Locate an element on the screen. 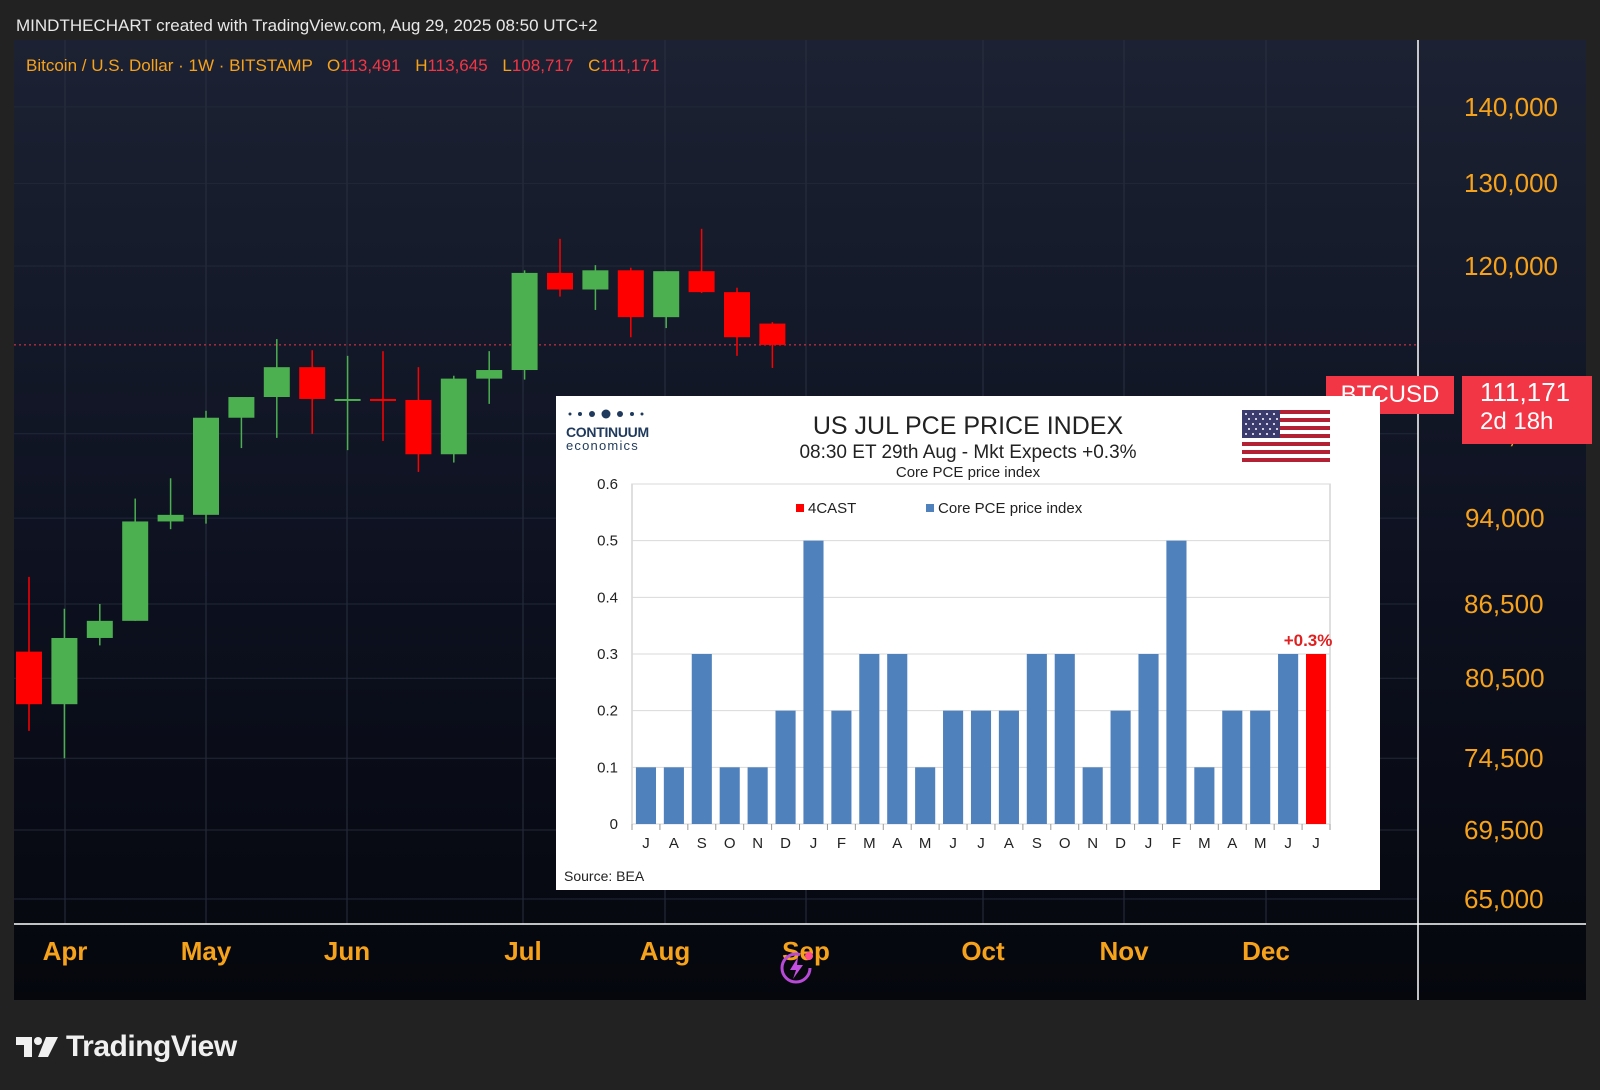 This screenshot has width=1600, height=1090. price-axis-label: 80,500 is located at coordinates (1505, 678).